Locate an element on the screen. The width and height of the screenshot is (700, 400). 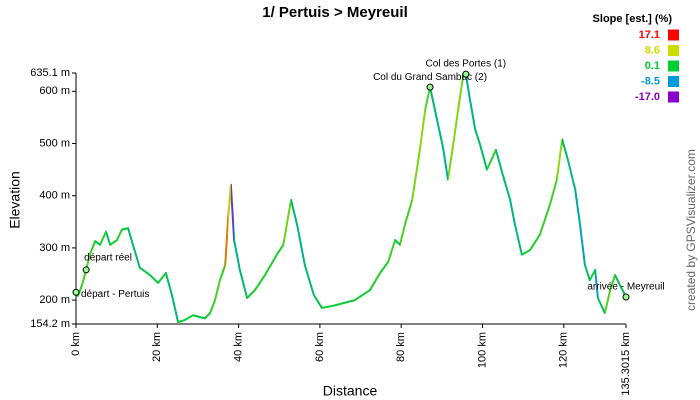
waypoint-label: départ - Pertuis is located at coordinates (115, 294).